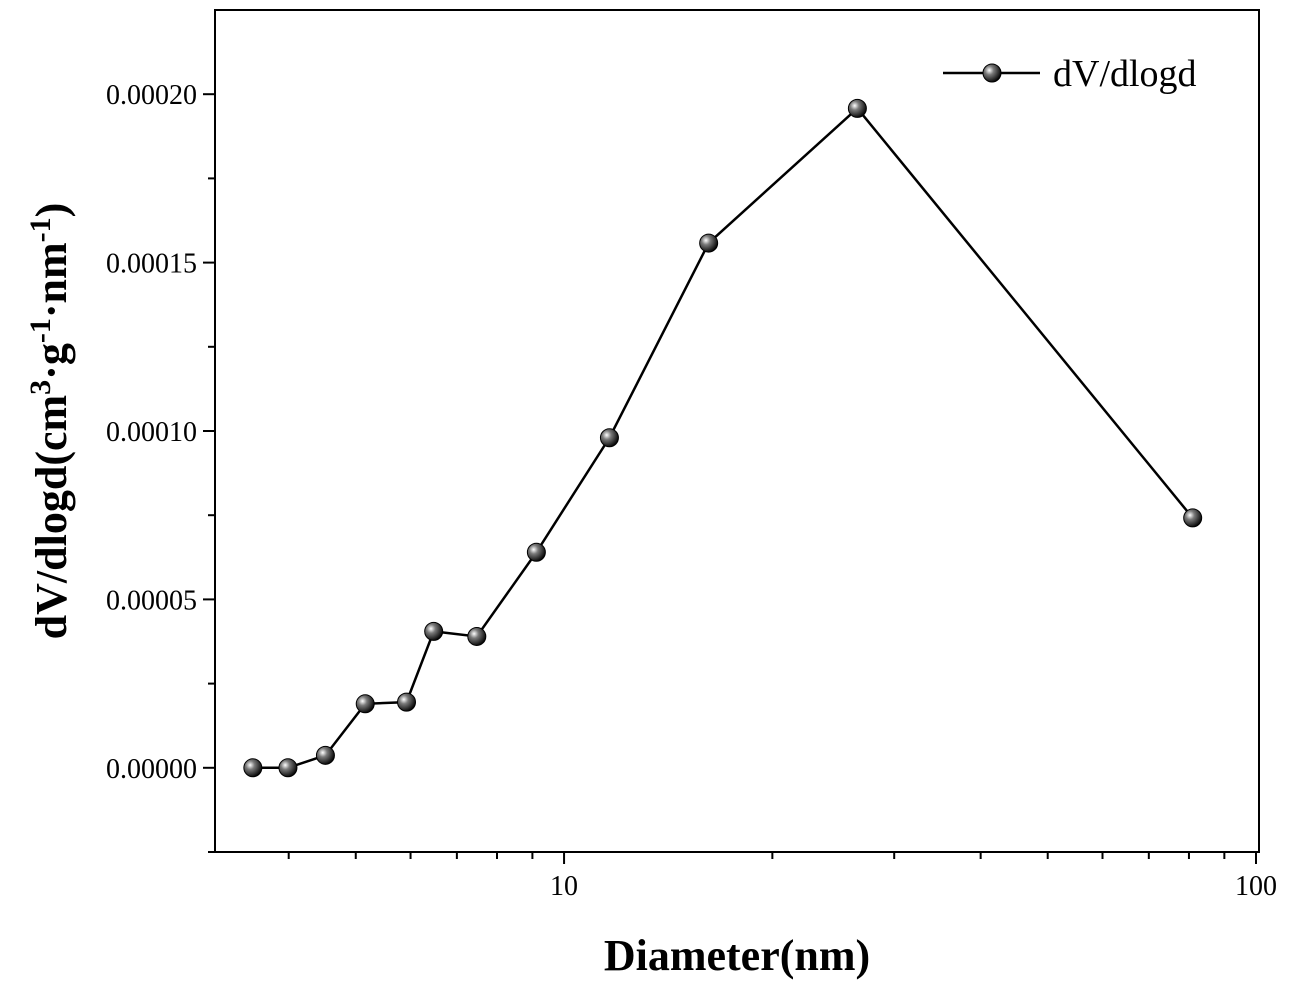 The height and width of the screenshot is (990, 1299). I want to click on x-tick-label: 100, so click(1256, 886).